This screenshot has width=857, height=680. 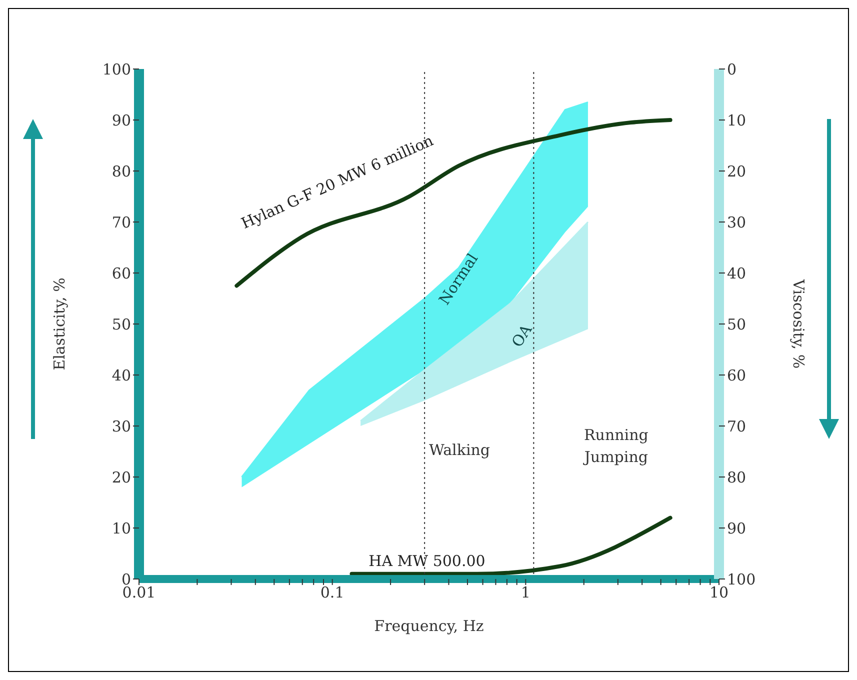 I want to click on x-tick-label: 0.01, so click(x=139, y=593).